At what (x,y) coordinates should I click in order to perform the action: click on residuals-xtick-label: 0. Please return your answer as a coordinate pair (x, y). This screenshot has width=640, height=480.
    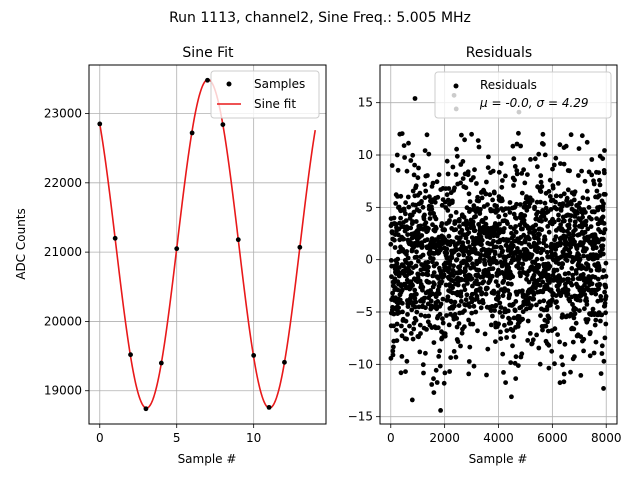
    Looking at the image, I should click on (391, 438).